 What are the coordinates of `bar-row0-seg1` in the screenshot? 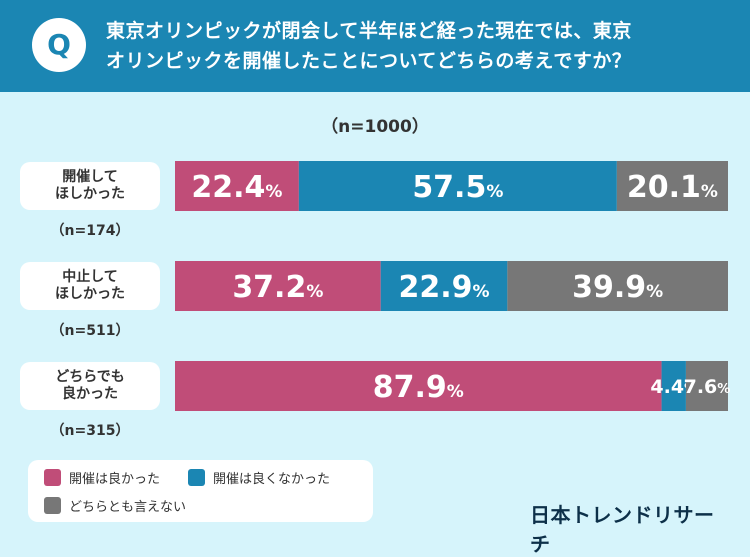 It's located at (457, 186).